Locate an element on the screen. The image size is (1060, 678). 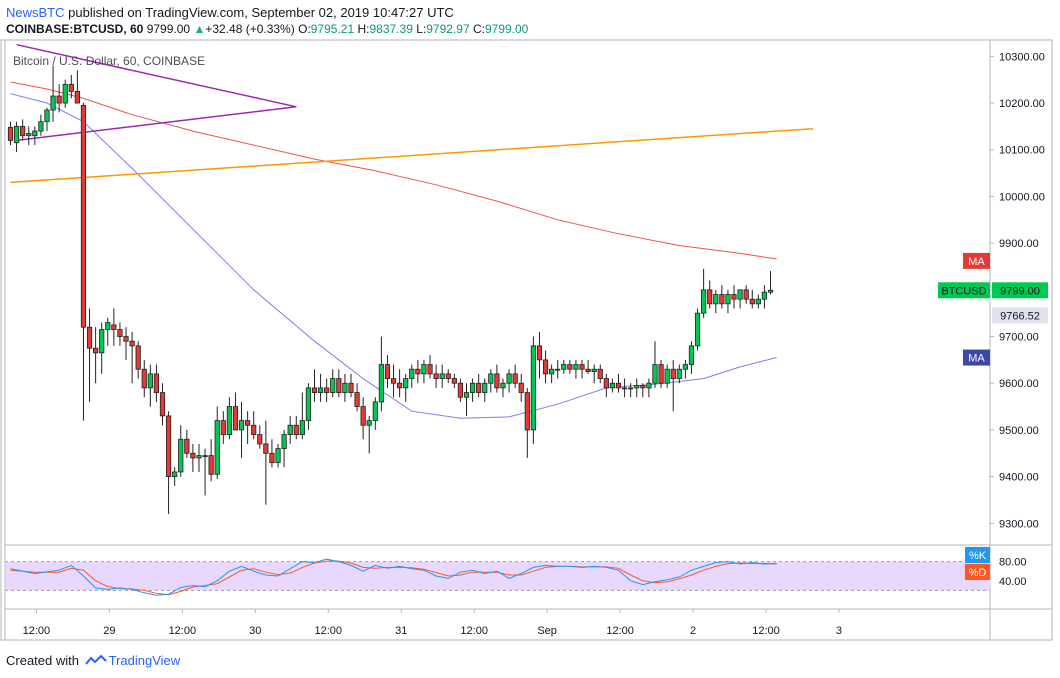
price-tick-label: 9400.00 is located at coordinates (1019, 478).